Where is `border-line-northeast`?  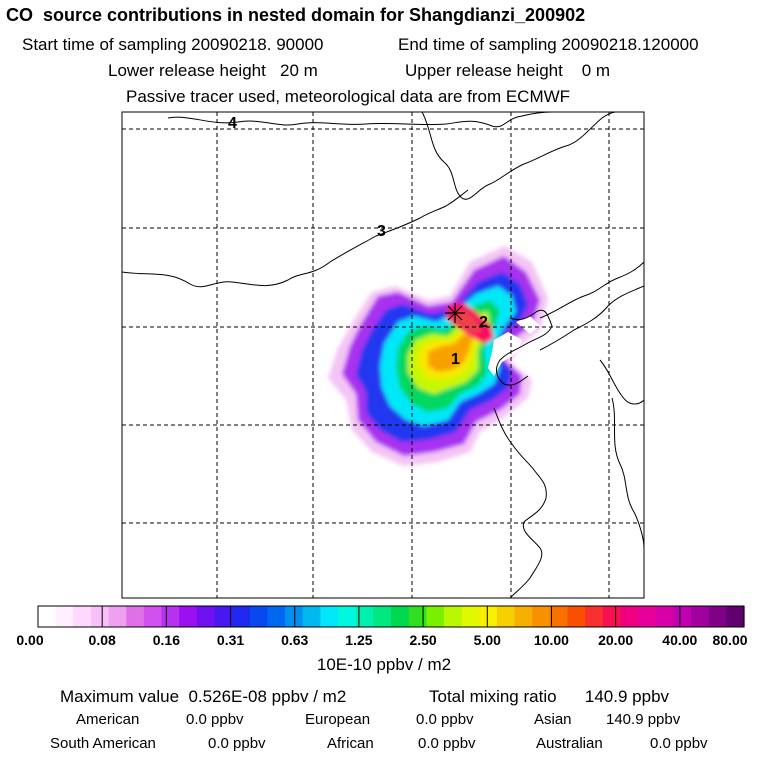 border-line-northeast is located at coordinates (519, 156).